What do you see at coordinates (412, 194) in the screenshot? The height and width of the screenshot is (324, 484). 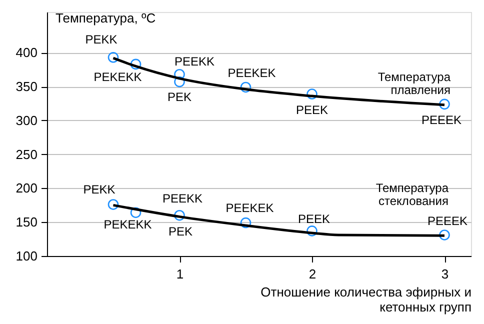 I see `series-label: Температура стеклования` at bounding box center [412, 194].